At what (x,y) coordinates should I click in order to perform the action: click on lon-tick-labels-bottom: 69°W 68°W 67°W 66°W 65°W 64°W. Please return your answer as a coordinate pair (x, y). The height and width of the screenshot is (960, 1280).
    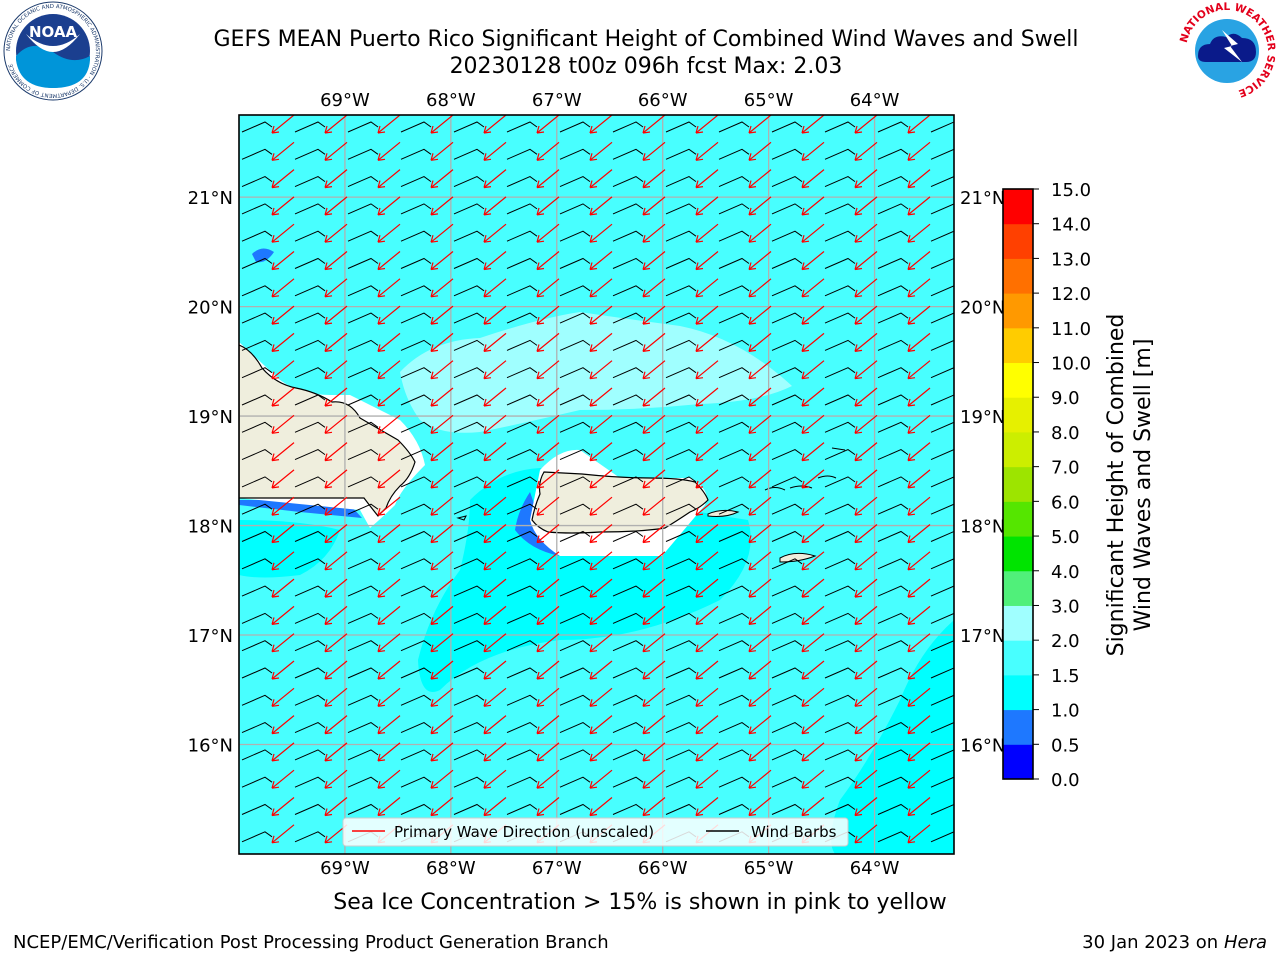
    Looking at the image, I should click on (610, 868).